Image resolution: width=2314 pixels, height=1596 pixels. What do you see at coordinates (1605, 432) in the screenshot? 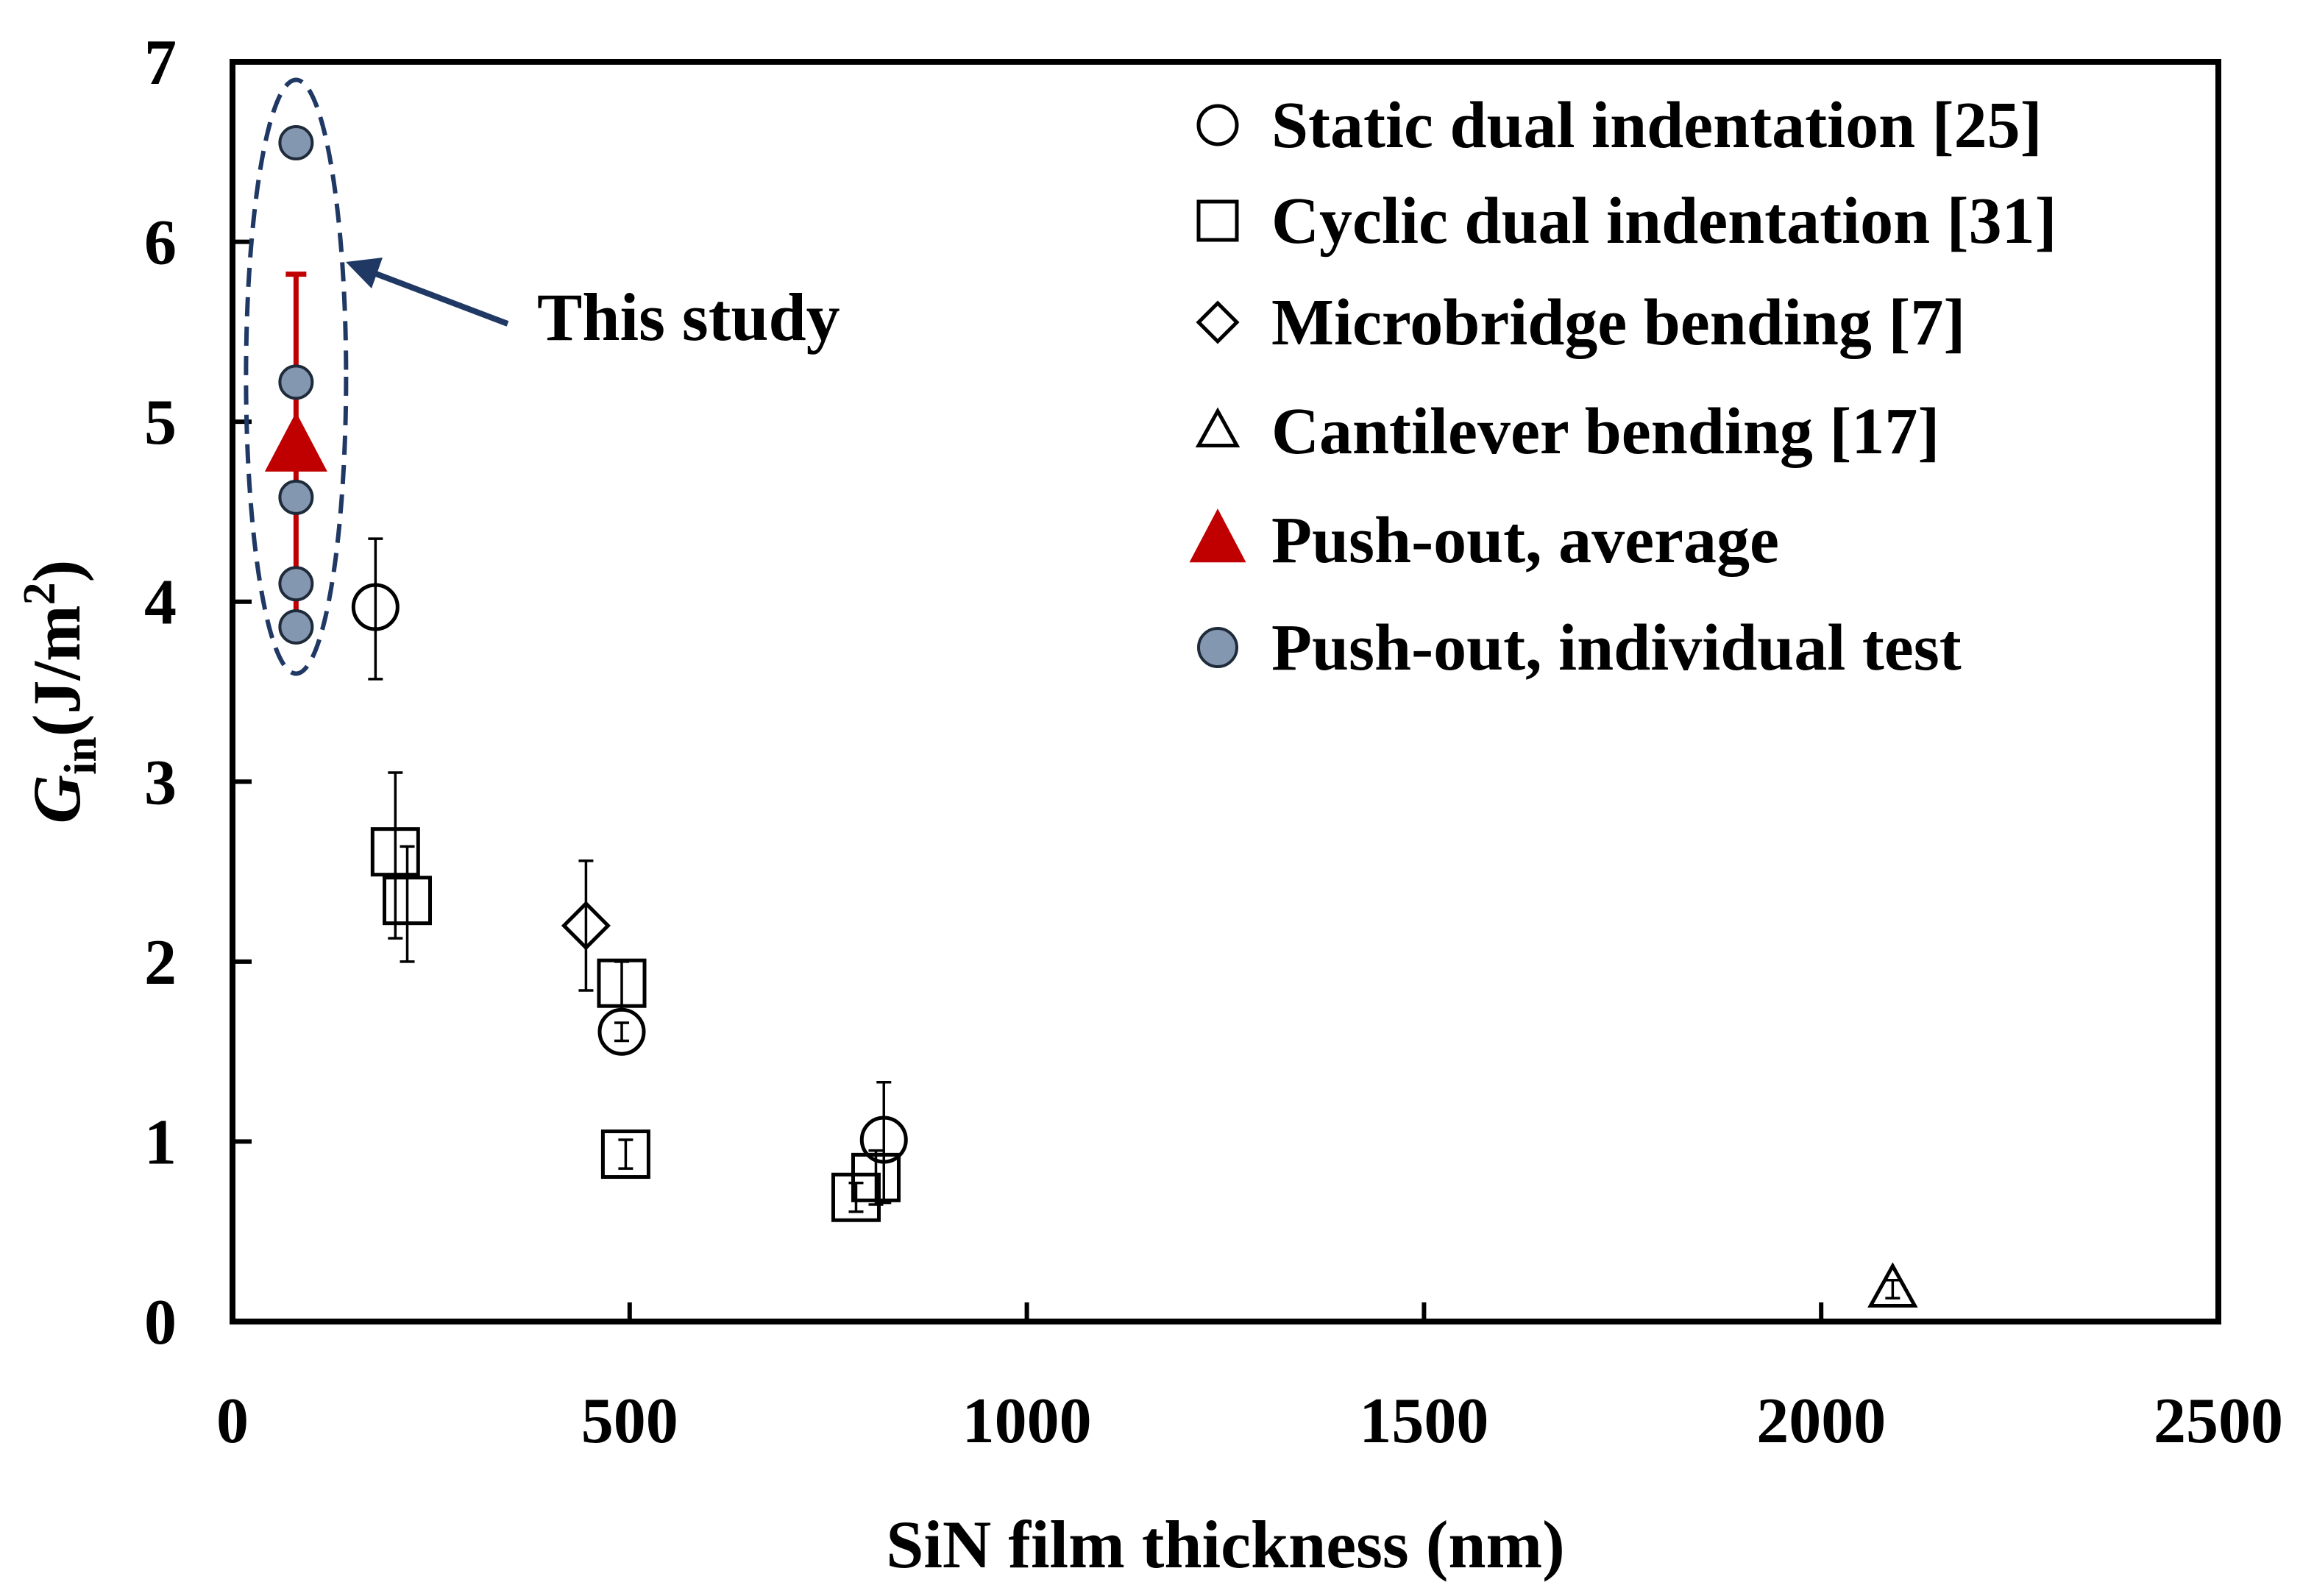
I see `legend-label: Cantilever bending [17]` at bounding box center [1605, 432].